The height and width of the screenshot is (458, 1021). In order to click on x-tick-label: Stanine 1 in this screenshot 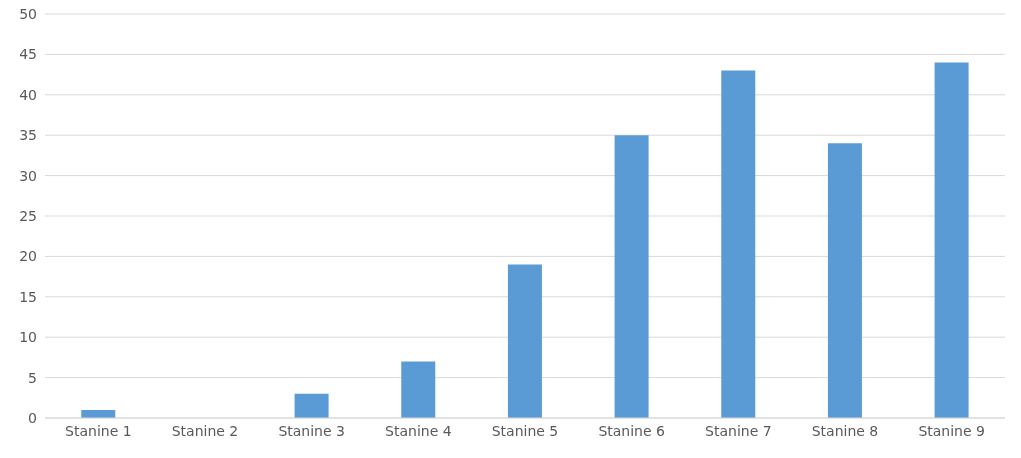, I will do `click(98, 430)`.